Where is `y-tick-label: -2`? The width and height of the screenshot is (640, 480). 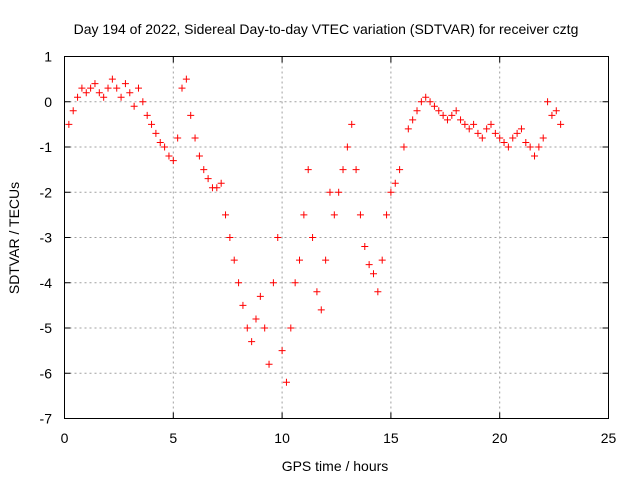 y-tick-label: -2 is located at coordinates (46, 192).